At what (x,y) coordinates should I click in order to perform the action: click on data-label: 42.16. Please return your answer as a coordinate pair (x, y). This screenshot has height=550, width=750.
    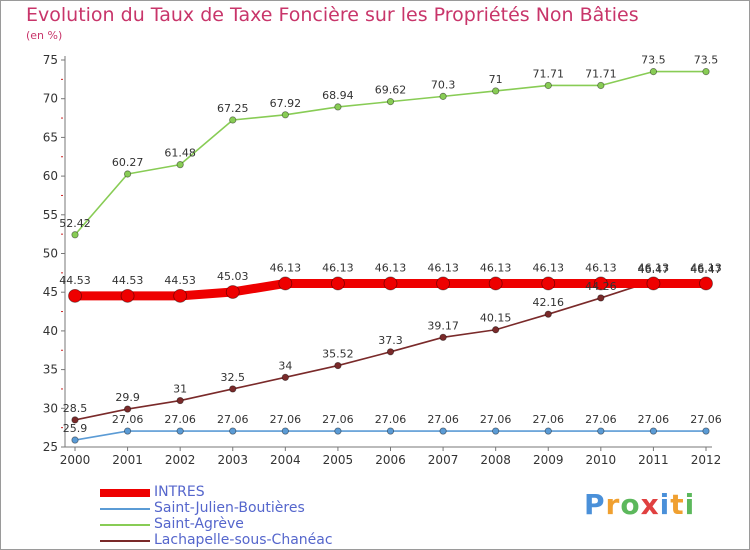
    Looking at the image, I should click on (549, 302).